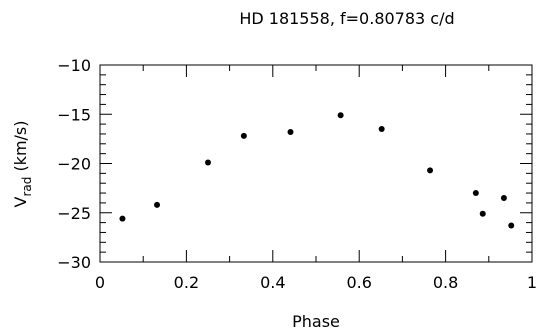 The height and width of the screenshot is (331, 537). I want to click on y-tick-label: −25, so click(74, 213).